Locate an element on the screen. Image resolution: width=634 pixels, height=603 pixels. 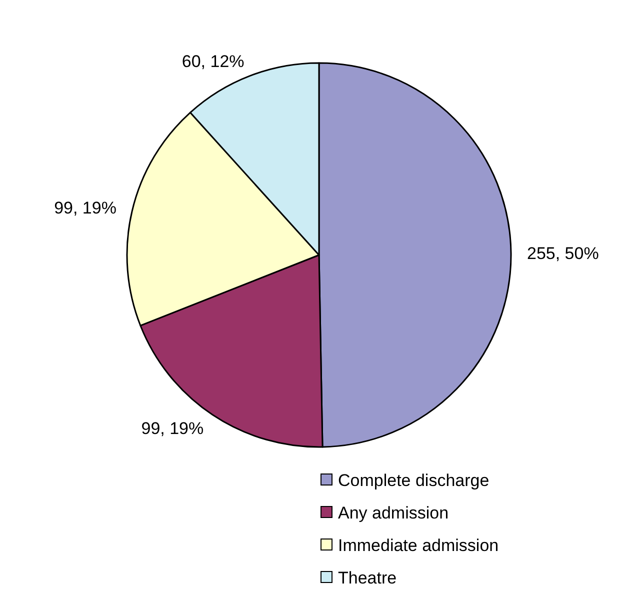
data-label: 255, 50% is located at coordinates (562, 254).